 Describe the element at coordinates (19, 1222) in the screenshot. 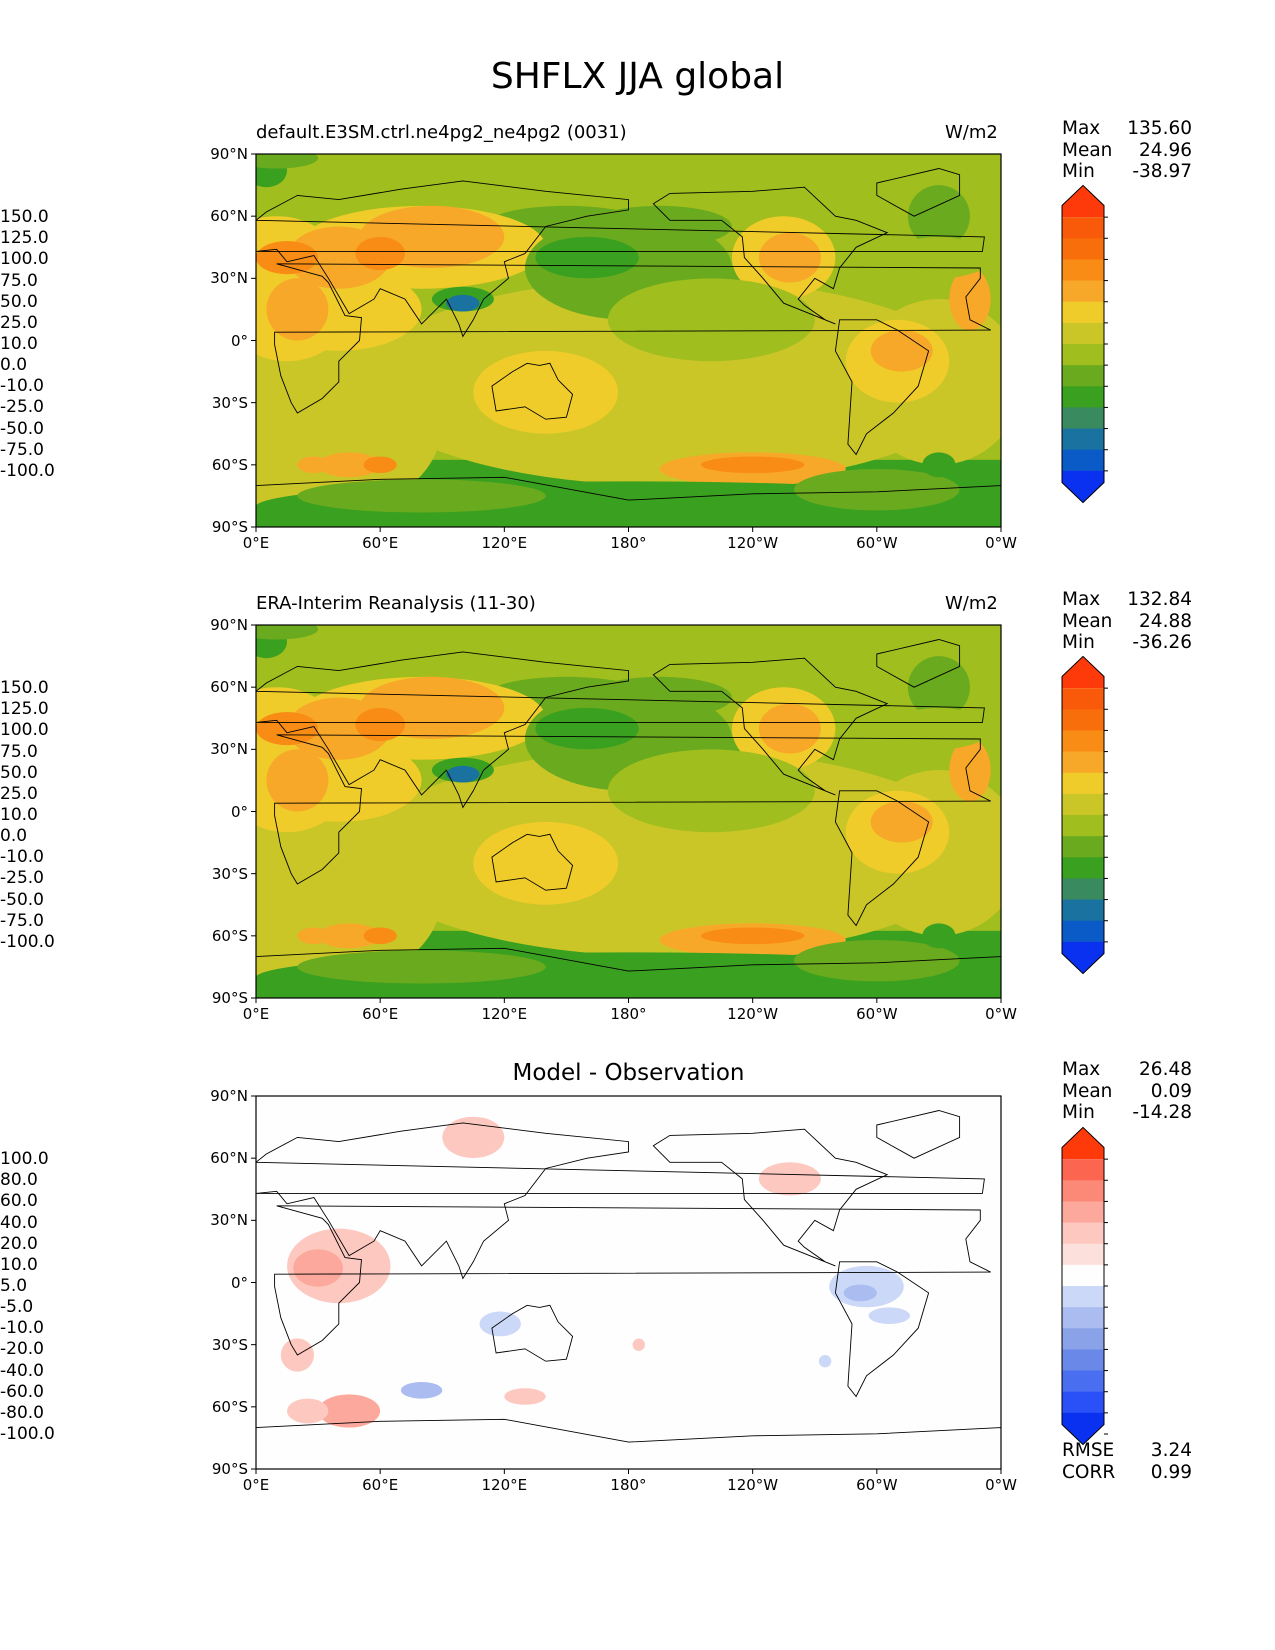

I see `colorbar-label: 40.0` at that location.